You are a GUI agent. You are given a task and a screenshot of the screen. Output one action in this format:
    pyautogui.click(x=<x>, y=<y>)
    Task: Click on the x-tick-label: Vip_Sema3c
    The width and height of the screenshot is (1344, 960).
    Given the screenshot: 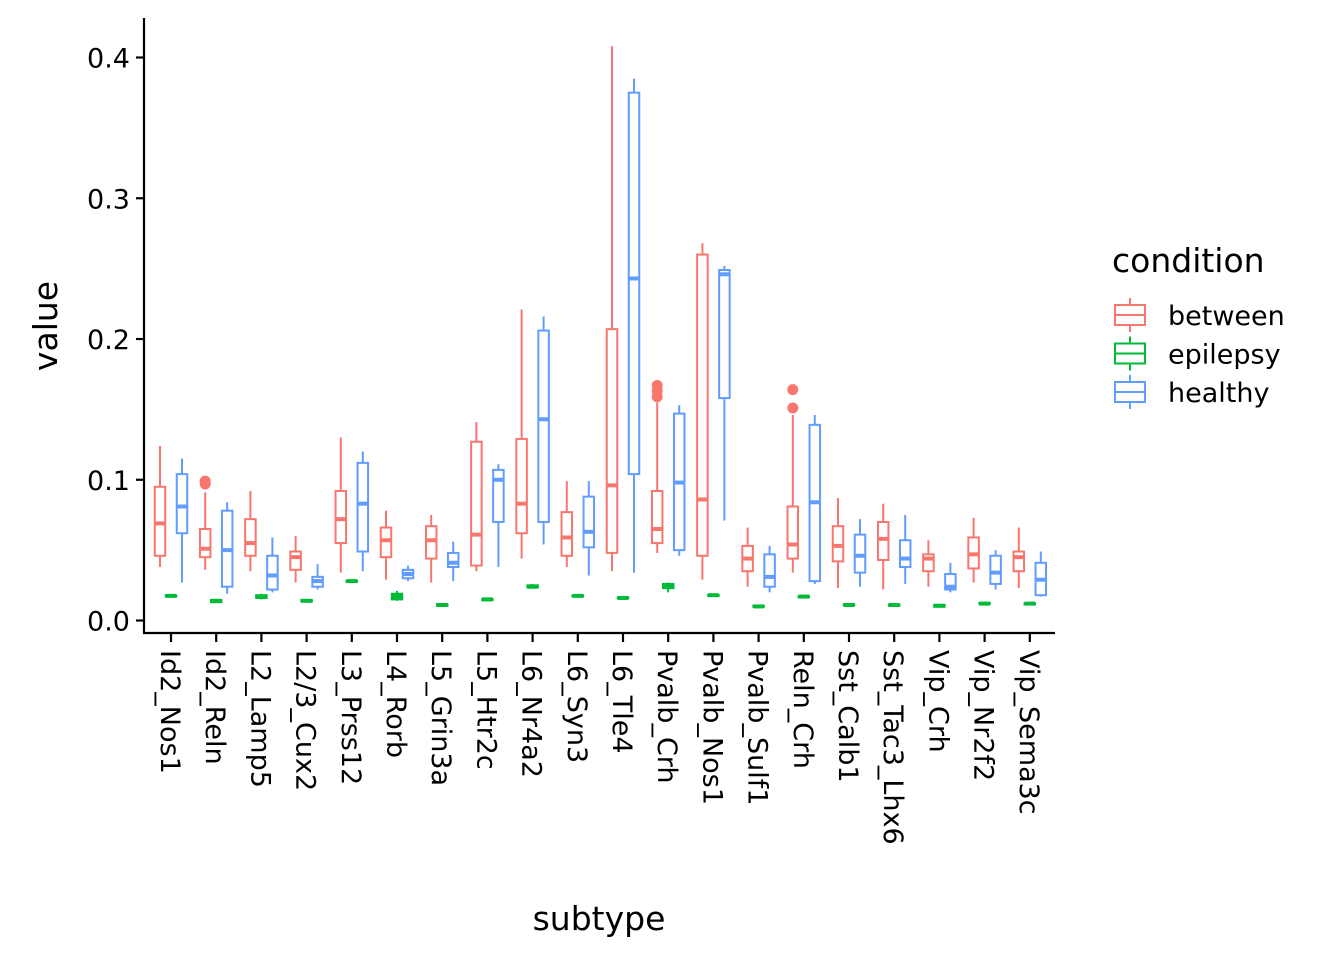 What is the action you would take?
    pyautogui.click(x=1028, y=732)
    